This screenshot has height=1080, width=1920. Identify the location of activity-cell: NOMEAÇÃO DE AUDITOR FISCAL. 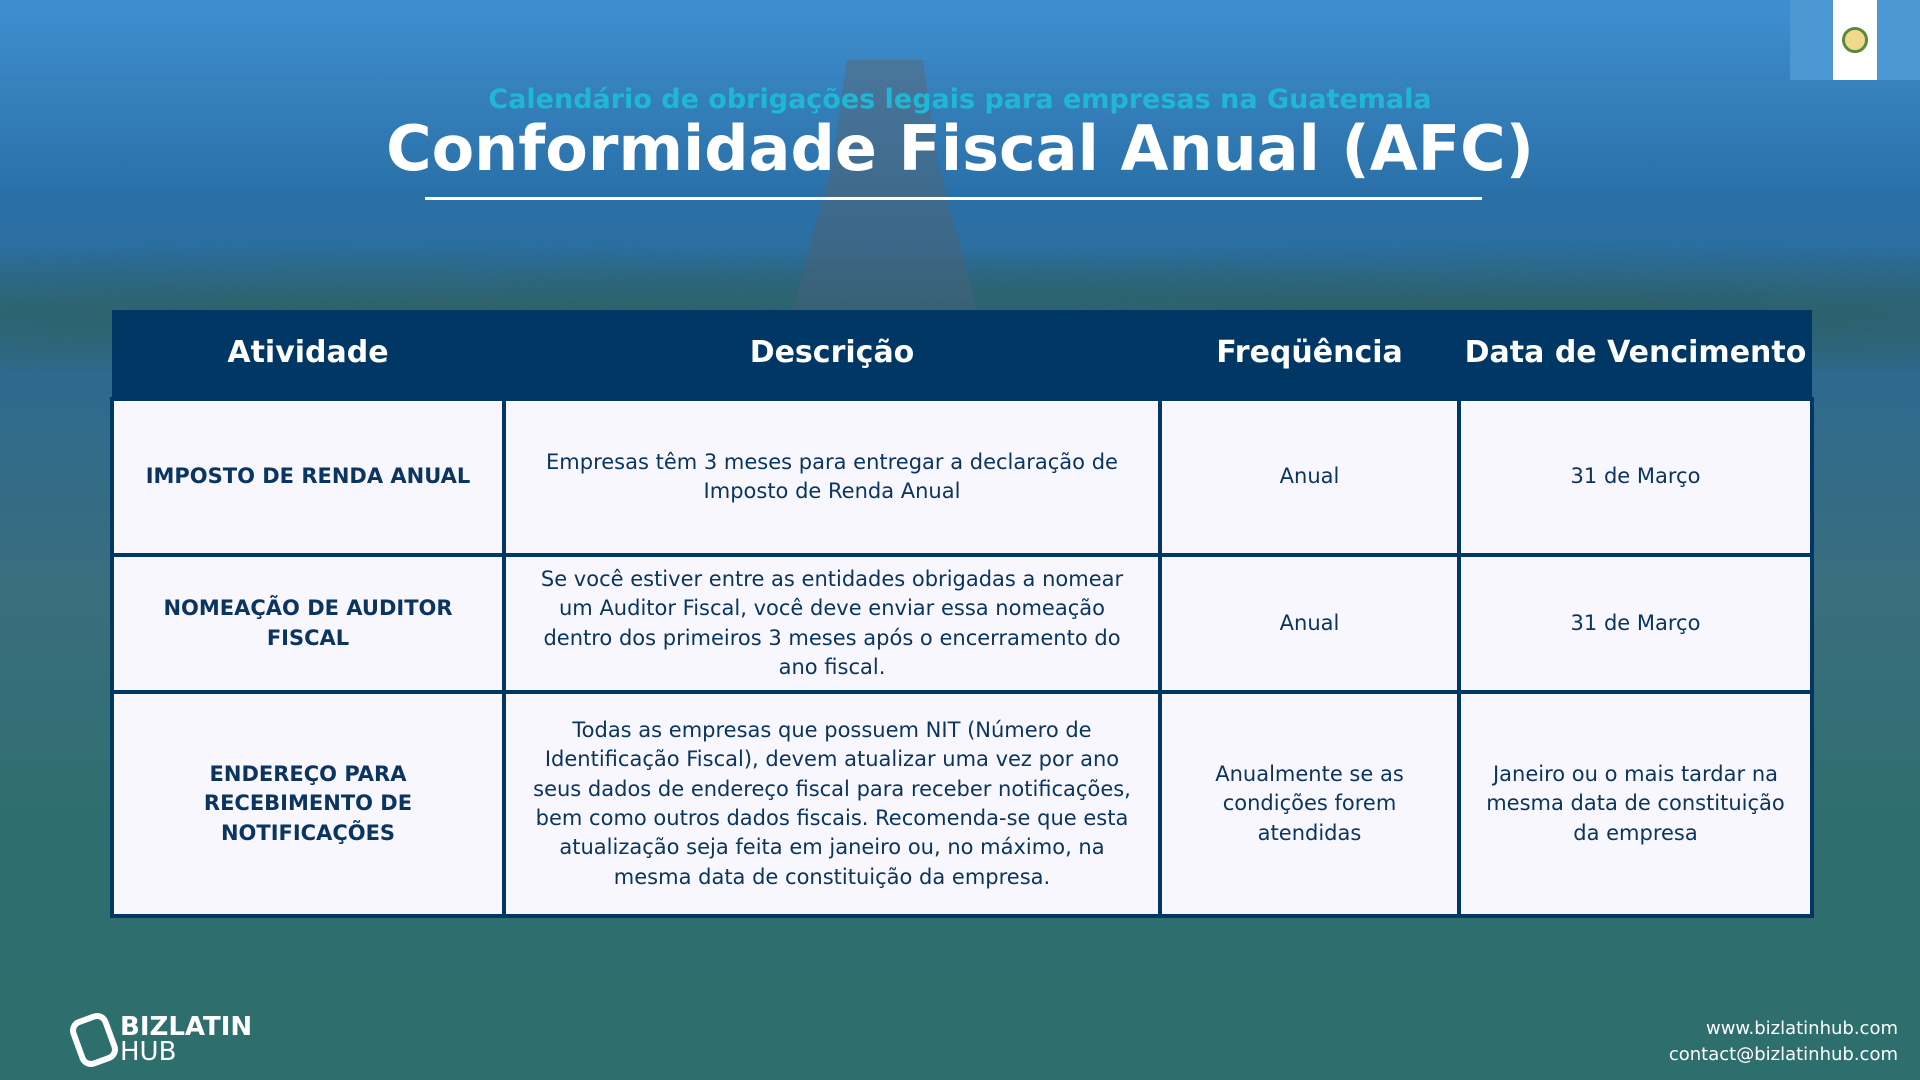
(308, 623).